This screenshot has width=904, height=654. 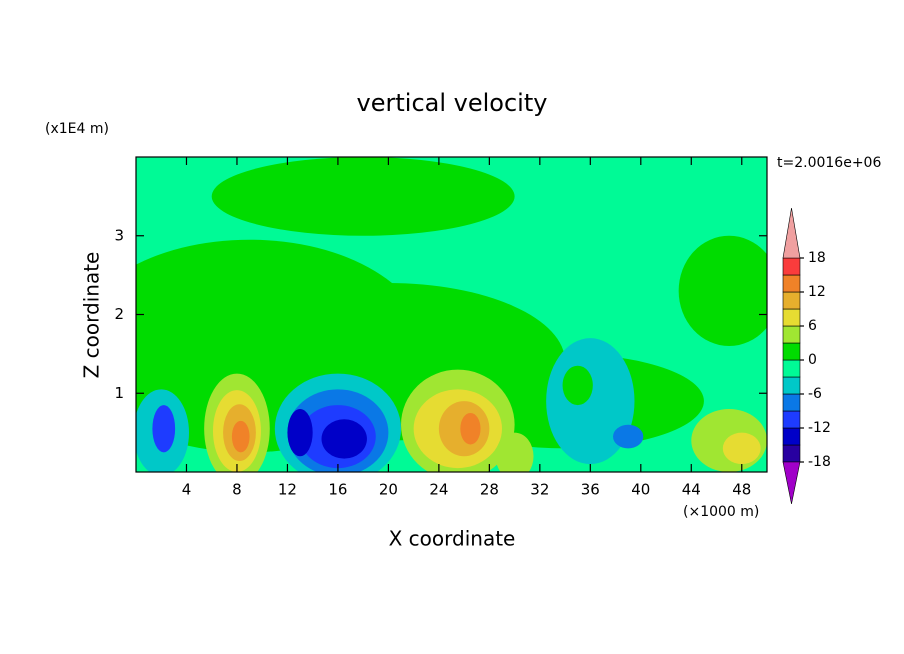 I want to click on y-axis-label: Z coordinate, so click(x=92, y=315).